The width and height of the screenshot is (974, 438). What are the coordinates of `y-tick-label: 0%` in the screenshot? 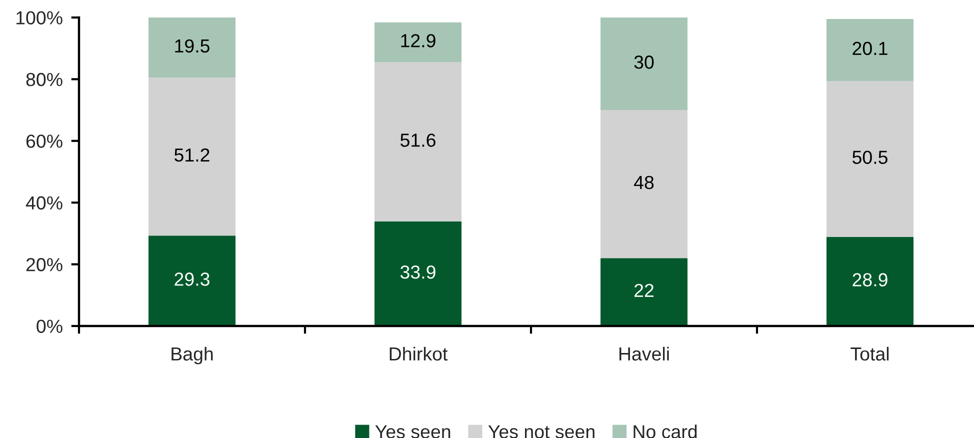 It's located at (49, 326).